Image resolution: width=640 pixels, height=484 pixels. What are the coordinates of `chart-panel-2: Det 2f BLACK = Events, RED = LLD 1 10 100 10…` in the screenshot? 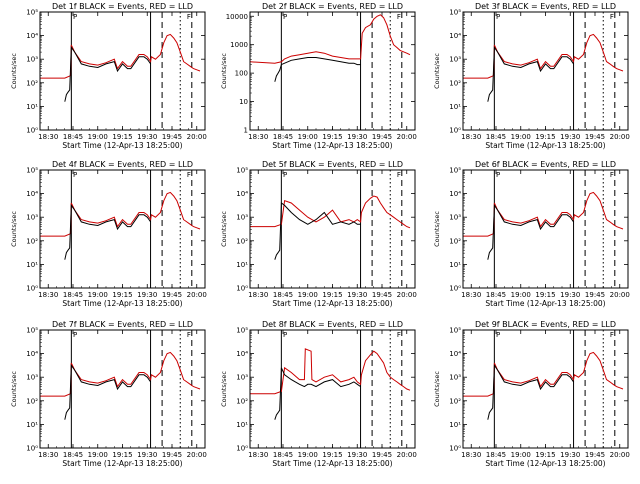 It's located at (318, 76).